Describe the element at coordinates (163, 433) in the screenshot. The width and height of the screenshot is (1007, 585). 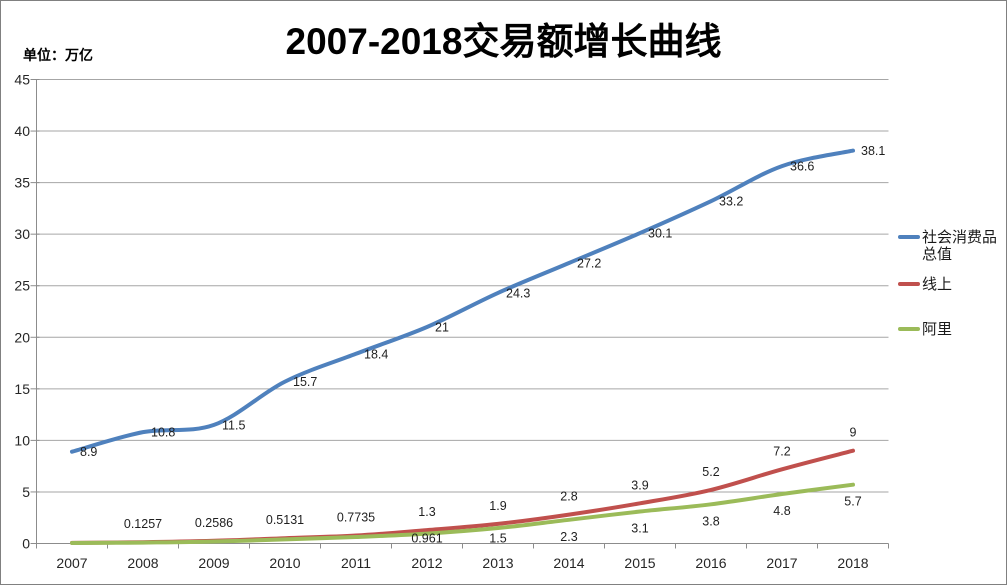
I see `data-label-0-2008: 10.8` at that location.